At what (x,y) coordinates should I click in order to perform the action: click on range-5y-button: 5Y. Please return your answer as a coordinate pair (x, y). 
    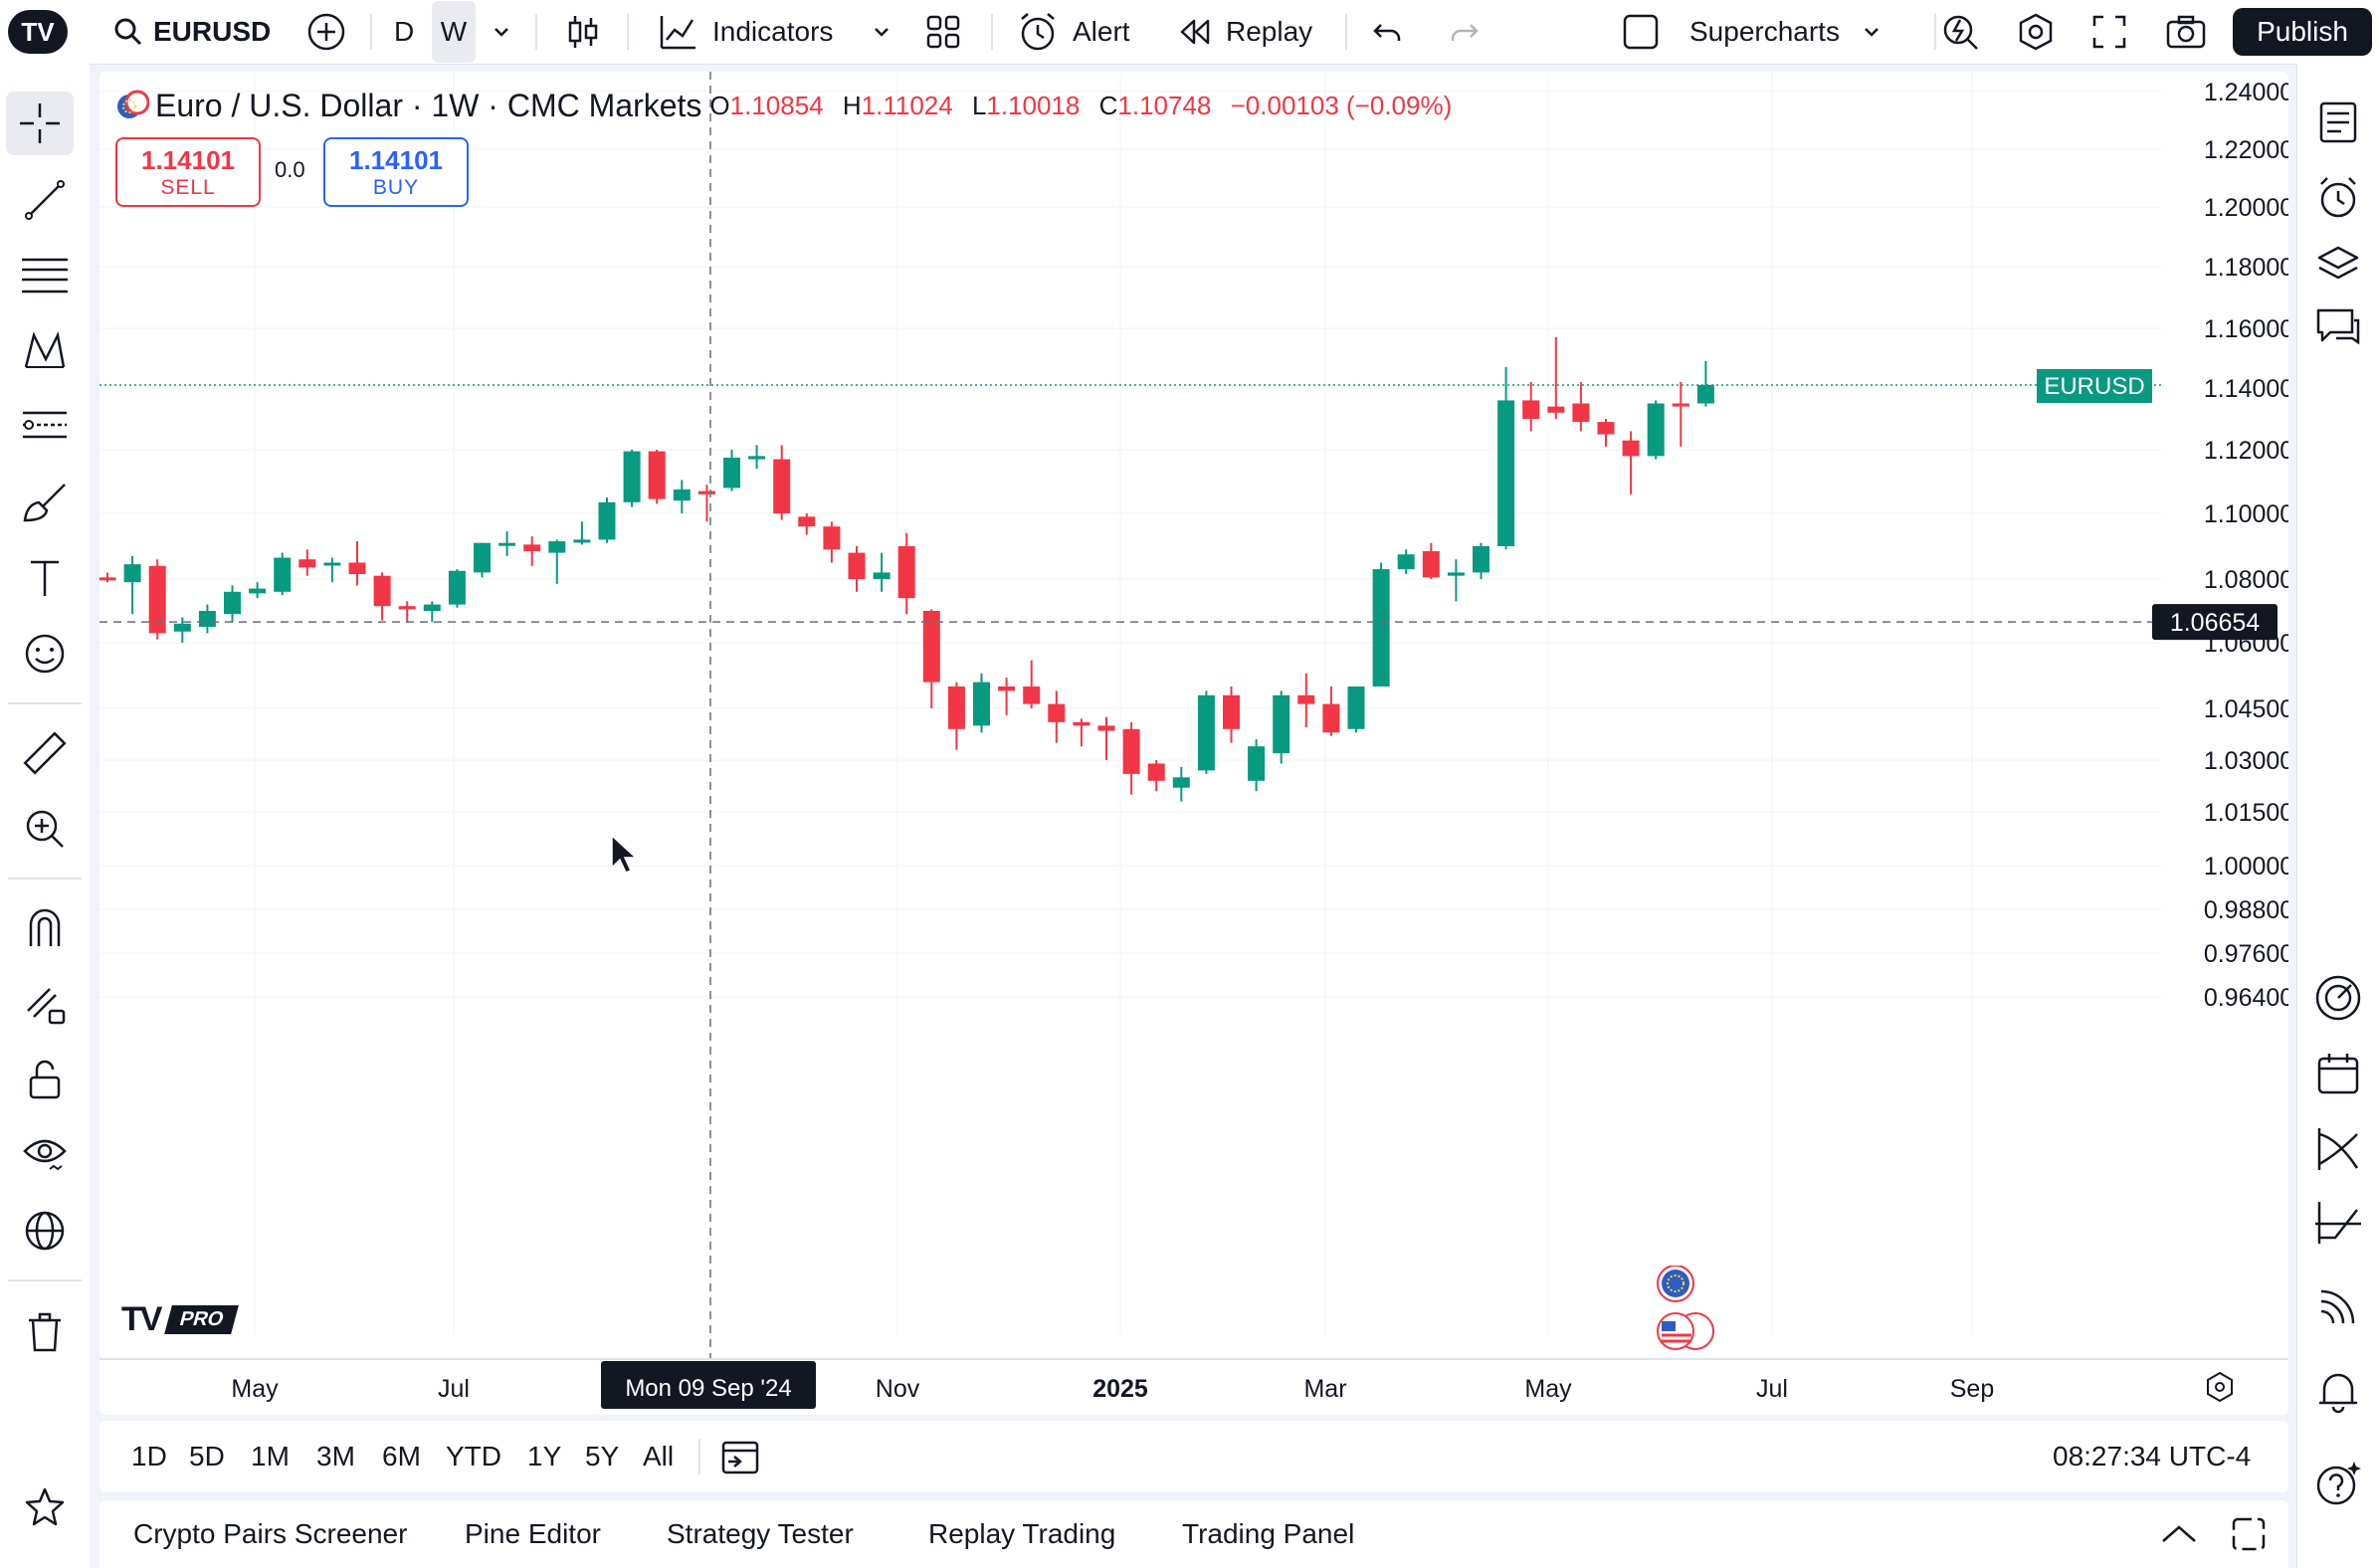
    Looking at the image, I should click on (602, 1456).